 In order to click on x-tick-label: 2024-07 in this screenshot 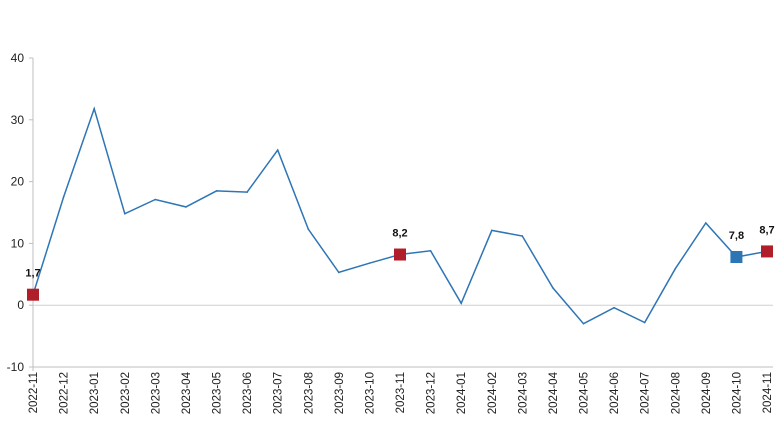, I will do `click(646, 393)`.